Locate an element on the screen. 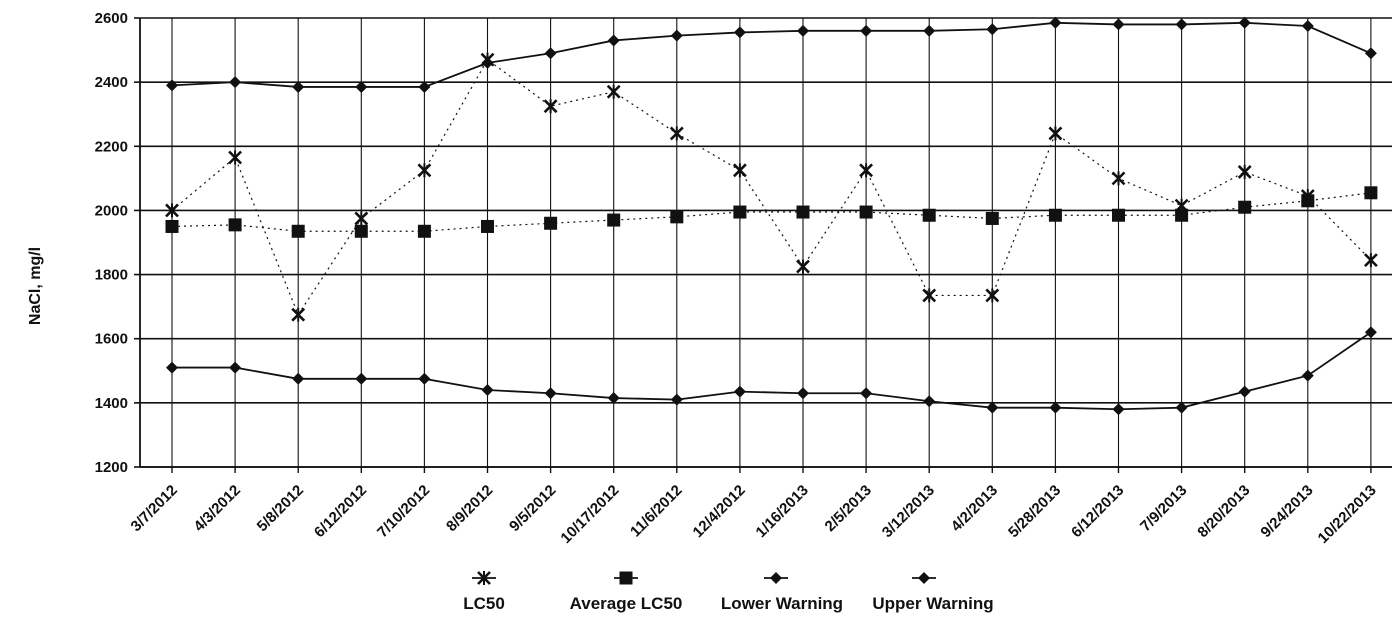 The width and height of the screenshot is (1392, 625). legend-item: Lower Warning is located at coordinates (782, 592).